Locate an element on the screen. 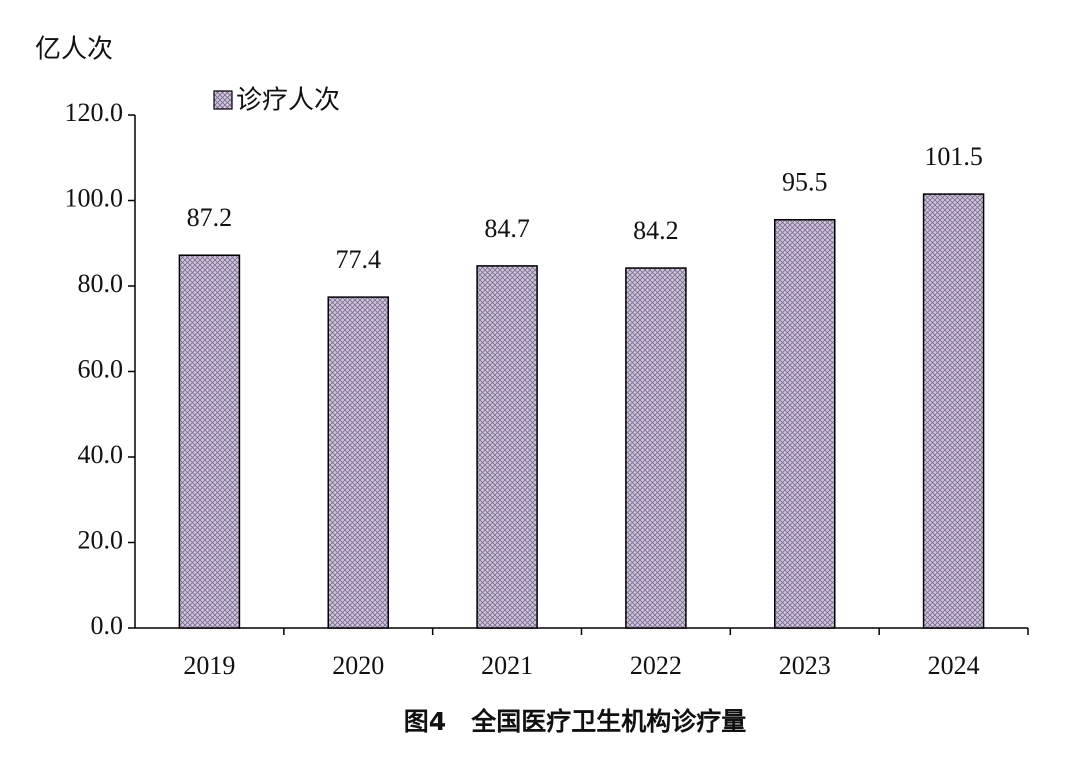  data-label: 101.5 is located at coordinates (953, 156).